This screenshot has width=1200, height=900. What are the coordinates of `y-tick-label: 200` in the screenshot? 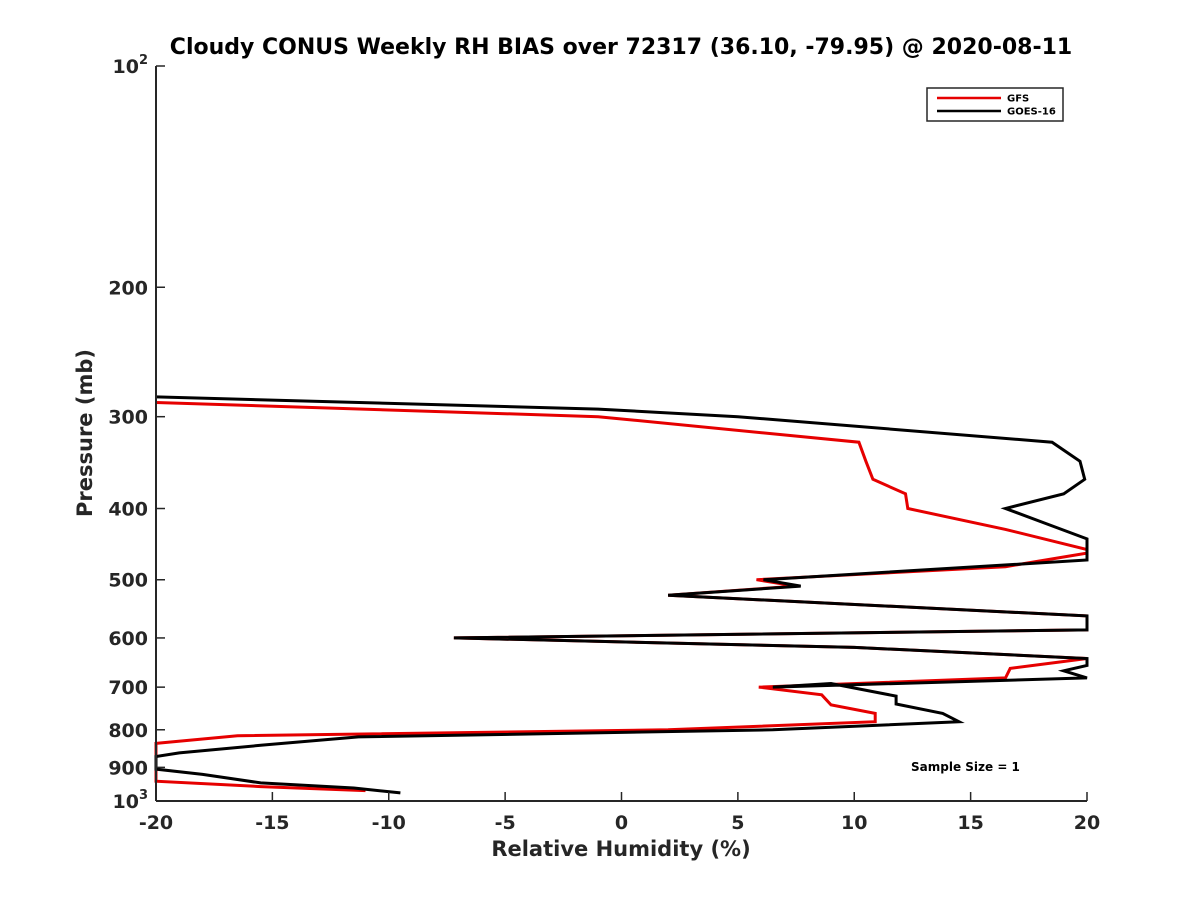 It's located at (128, 288).